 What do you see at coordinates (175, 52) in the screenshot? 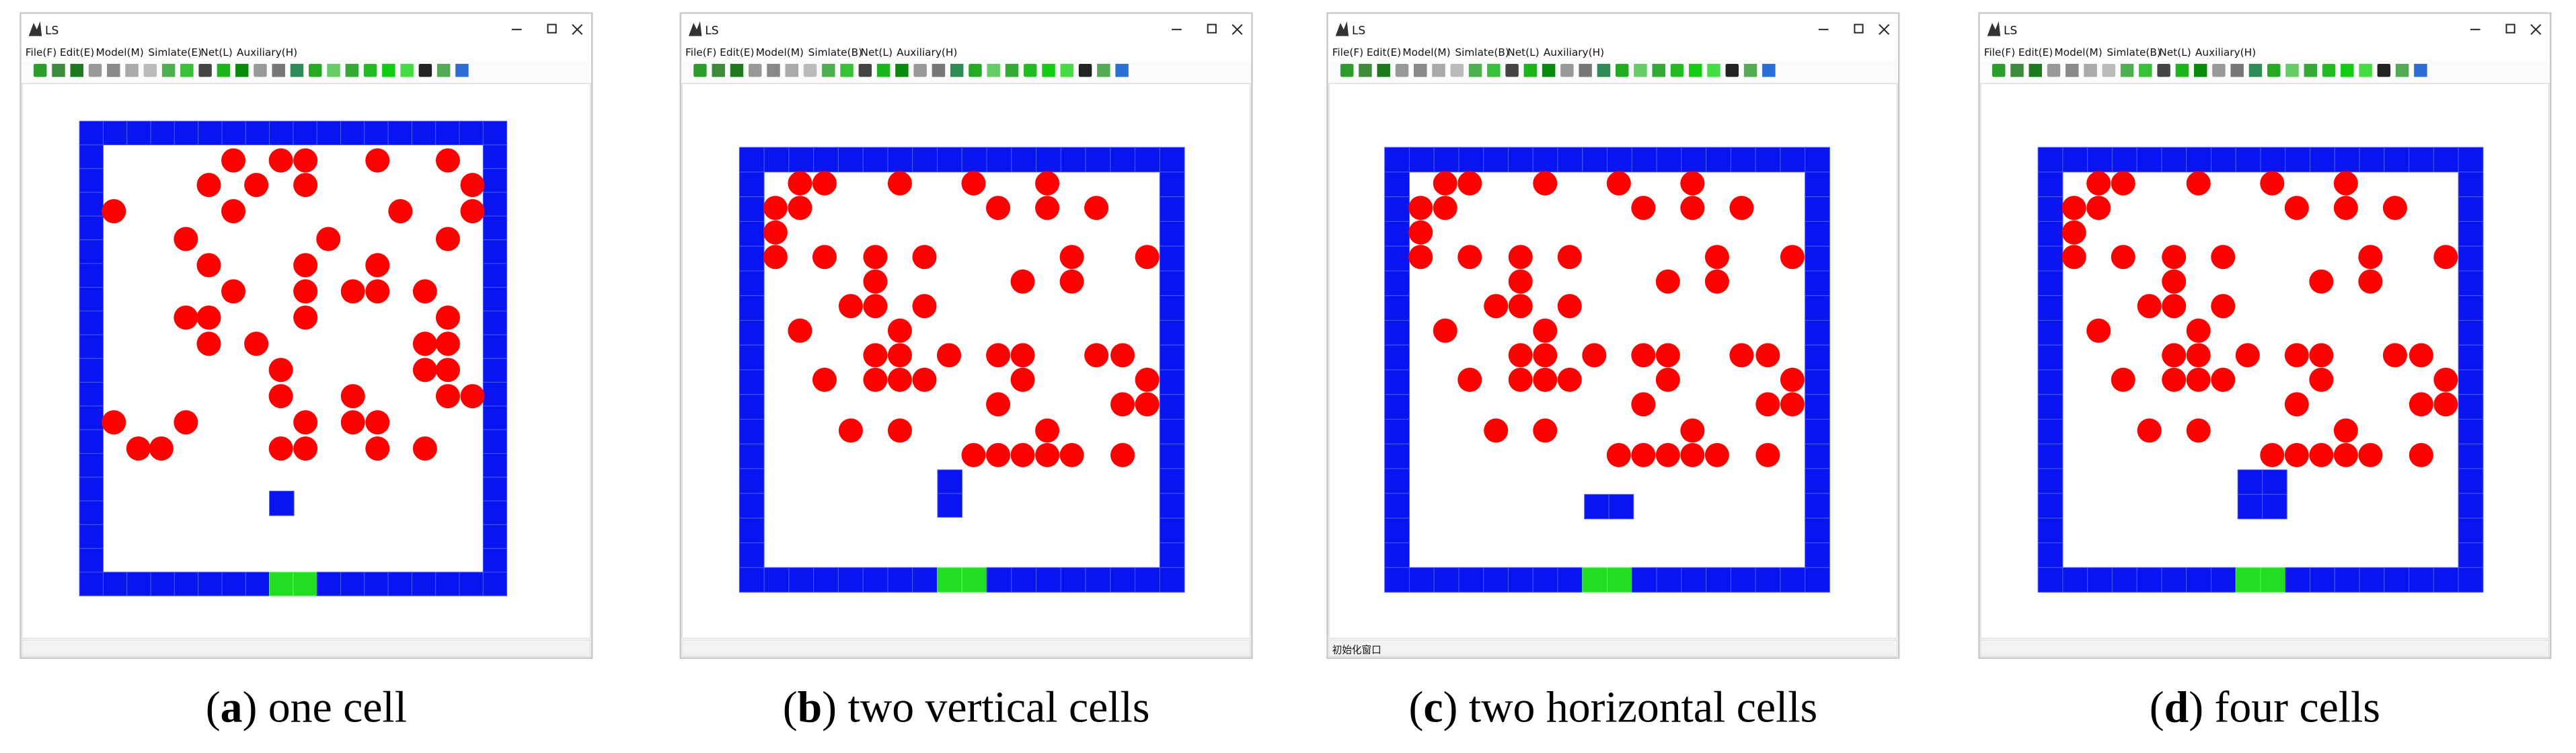
I see `menu-item: Simlate(E)` at bounding box center [175, 52].